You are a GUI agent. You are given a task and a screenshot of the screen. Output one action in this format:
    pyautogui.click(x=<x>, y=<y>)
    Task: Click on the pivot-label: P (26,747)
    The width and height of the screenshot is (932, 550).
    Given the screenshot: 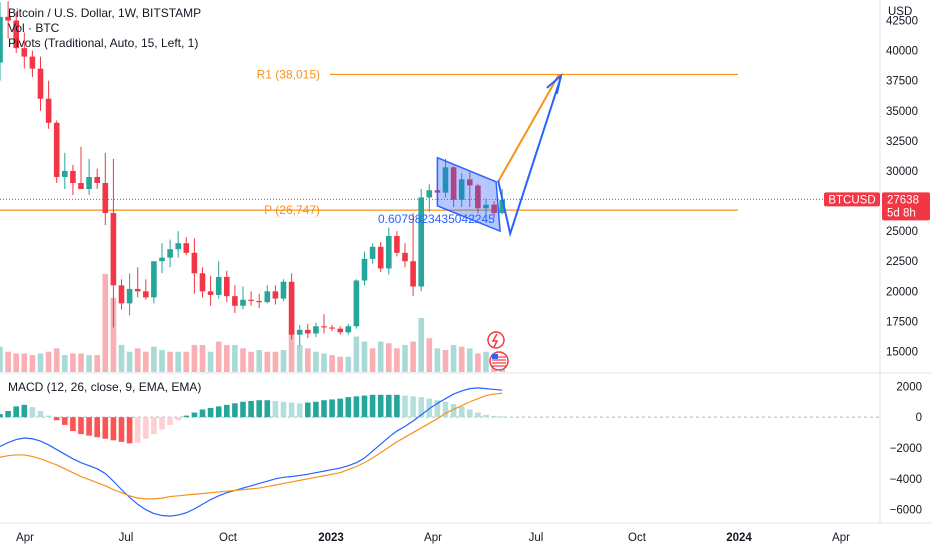 What is the action you would take?
    pyautogui.click(x=292, y=210)
    